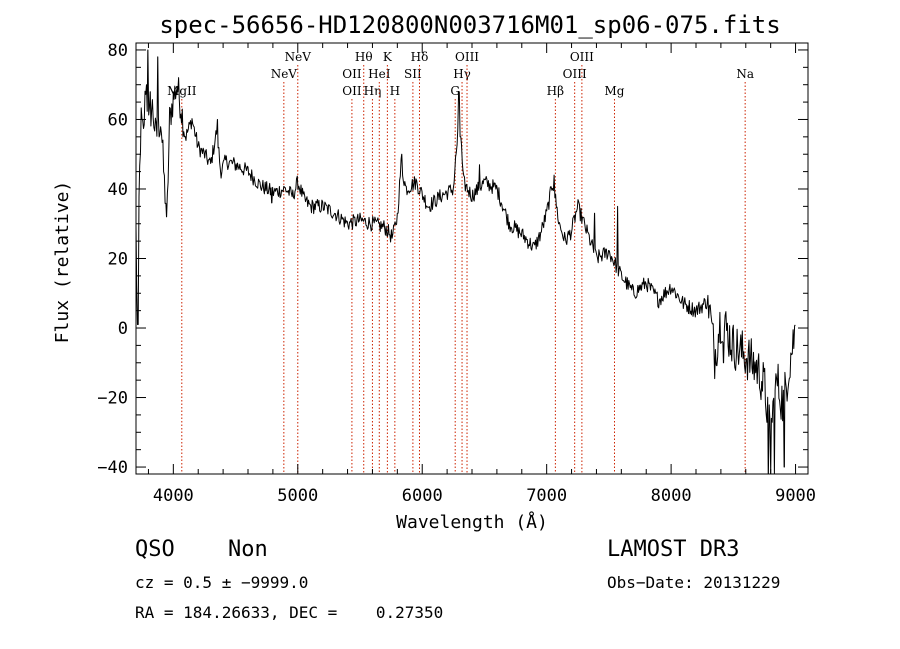 This screenshot has width=900, height=649. I want to click on emission-line-label: Hθ, so click(364, 57).